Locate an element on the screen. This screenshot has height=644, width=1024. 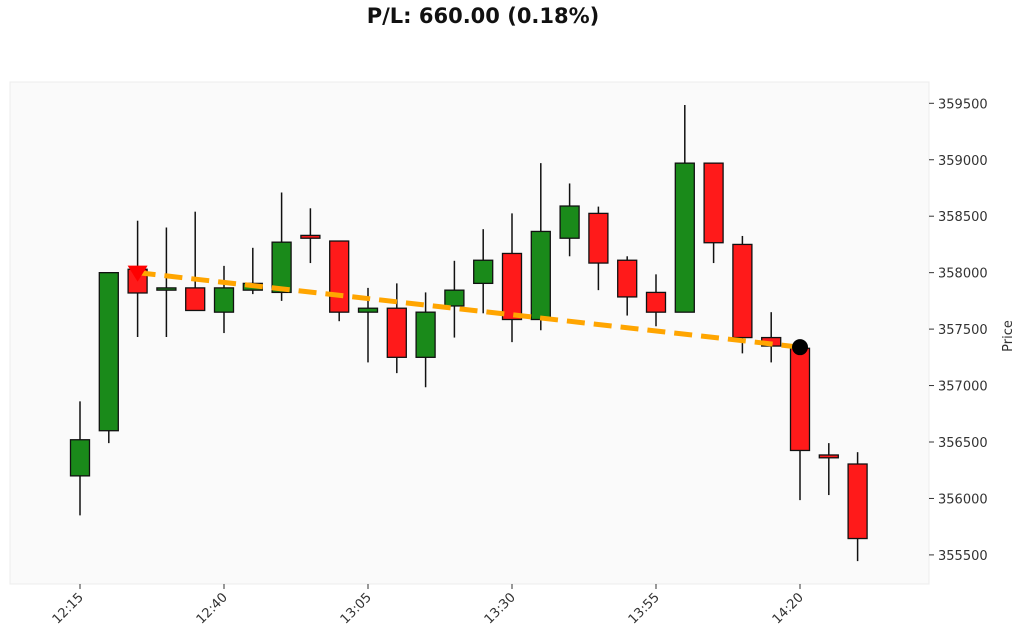
y-tick-label: 356500 is located at coordinates (963, 443).